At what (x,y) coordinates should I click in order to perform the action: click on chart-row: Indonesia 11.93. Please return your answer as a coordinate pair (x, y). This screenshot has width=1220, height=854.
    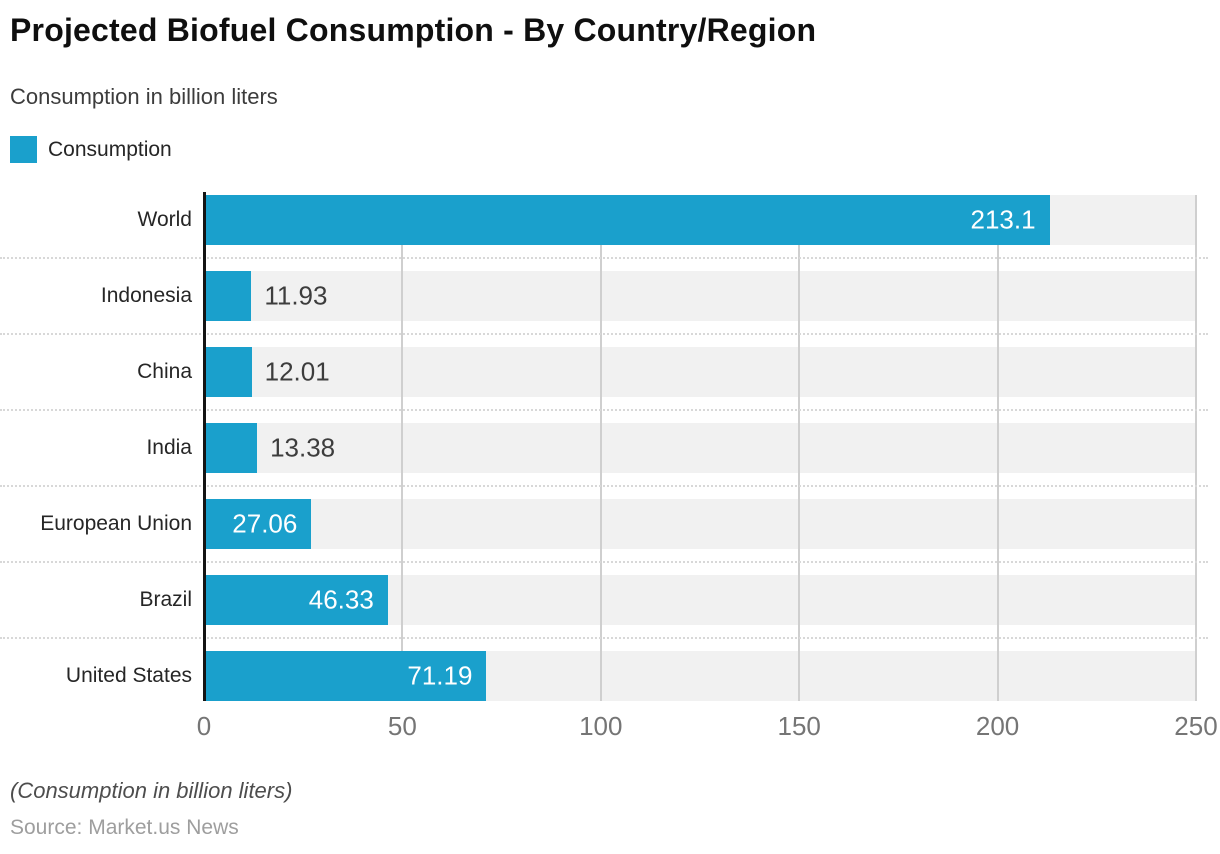
    Looking at the image, I should click on (610, 296).